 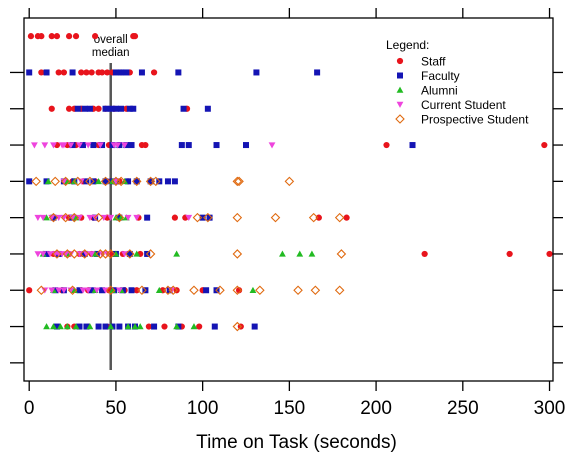 I want to click on legend-marker-alumni, so click(x=400, y=89).